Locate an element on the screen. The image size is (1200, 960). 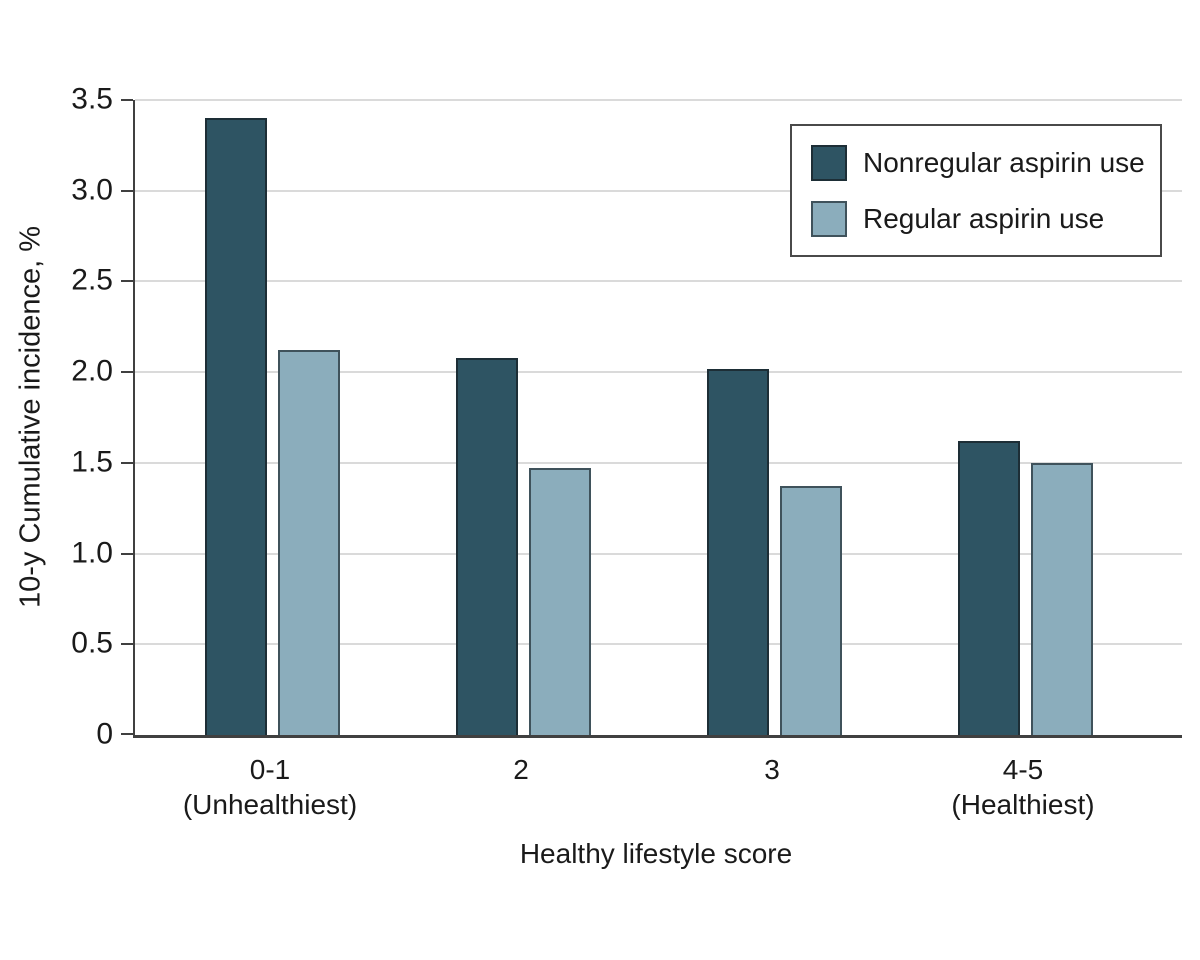
gridline-3.5 is located at coordinates (658, 100).